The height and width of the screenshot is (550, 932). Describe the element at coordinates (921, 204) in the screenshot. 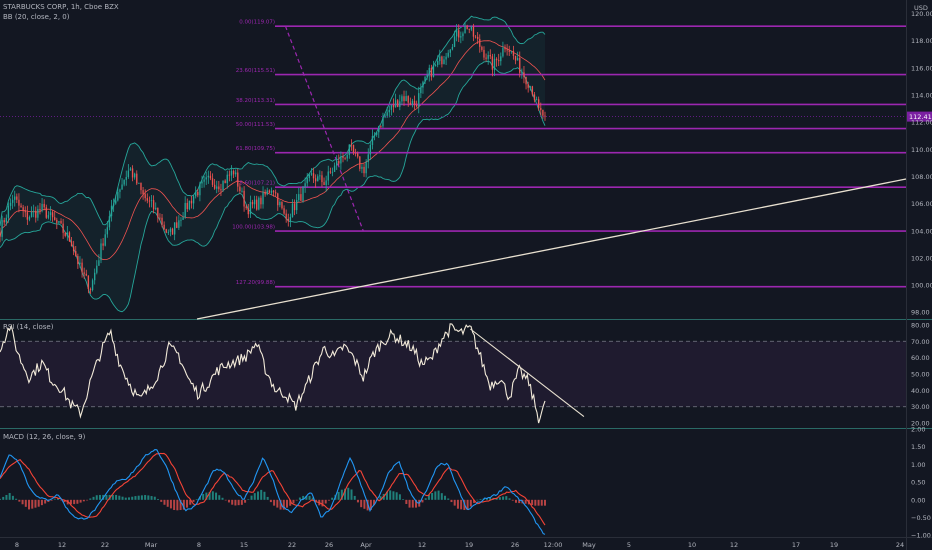

I see `price-tick-label: 106.00` at that location.